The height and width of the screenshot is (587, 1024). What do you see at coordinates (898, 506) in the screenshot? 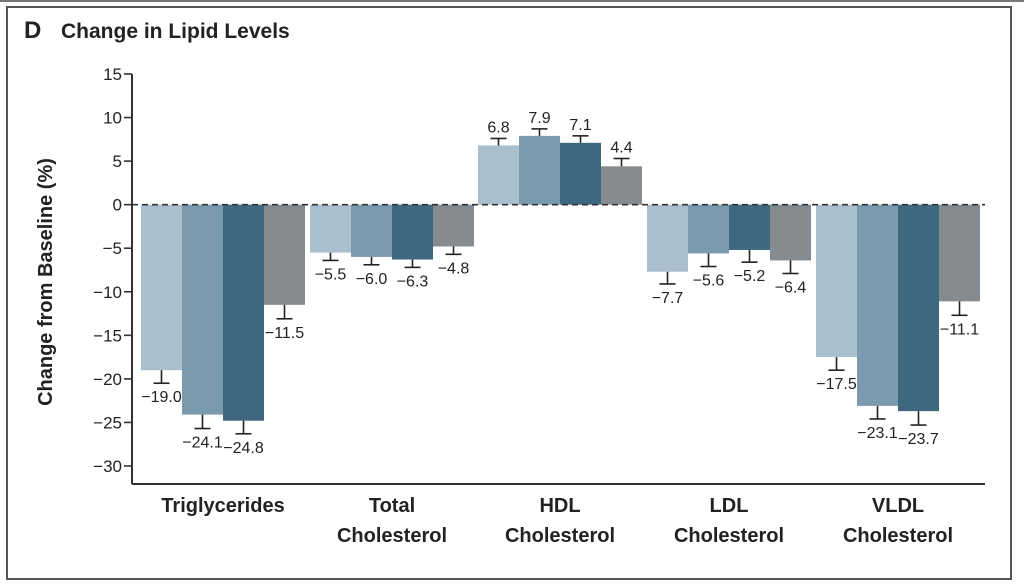
I see `x-tick-label: VLDL` at bounding box center [898, 506].